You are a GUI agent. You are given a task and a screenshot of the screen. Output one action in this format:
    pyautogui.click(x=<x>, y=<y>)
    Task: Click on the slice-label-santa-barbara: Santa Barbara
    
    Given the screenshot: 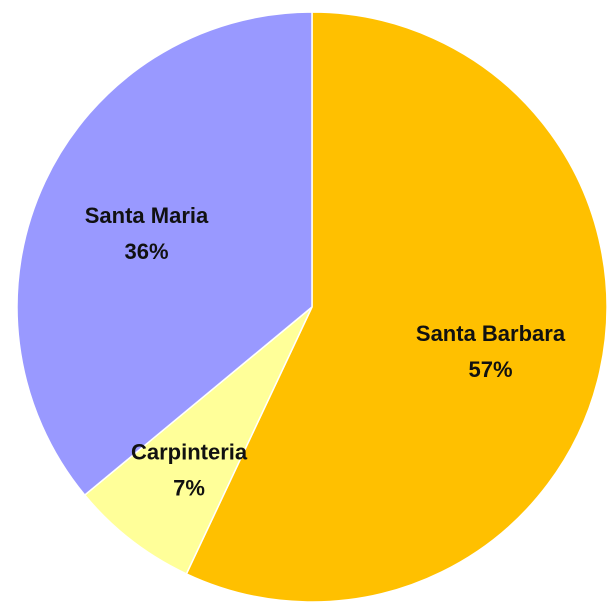 What is the action you would take?
    pyautogui.click(x=491, y=333)
    